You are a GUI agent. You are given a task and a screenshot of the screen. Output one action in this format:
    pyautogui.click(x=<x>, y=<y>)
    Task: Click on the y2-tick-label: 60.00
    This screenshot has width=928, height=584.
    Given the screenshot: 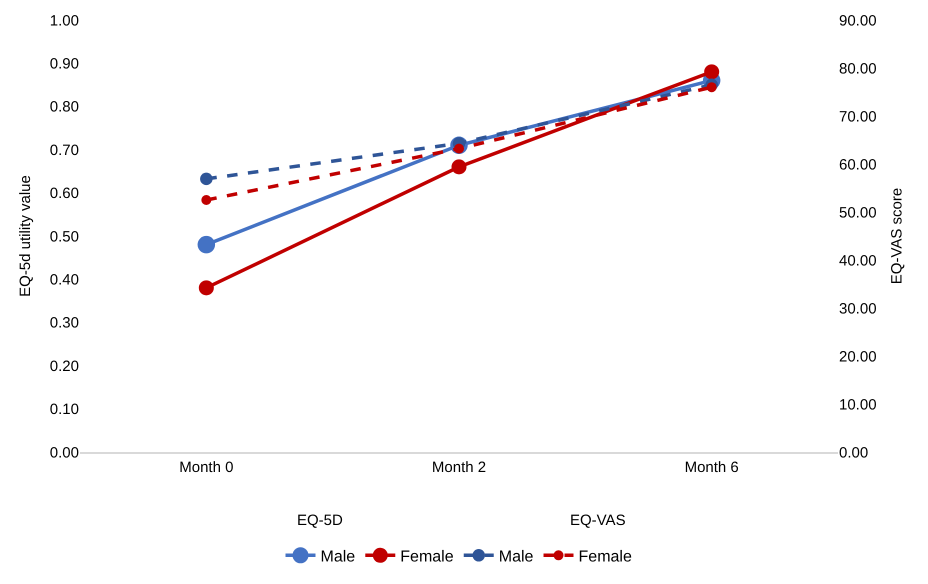 What is the action you would take?
    pyautogui.click(x=858, y=165)
    